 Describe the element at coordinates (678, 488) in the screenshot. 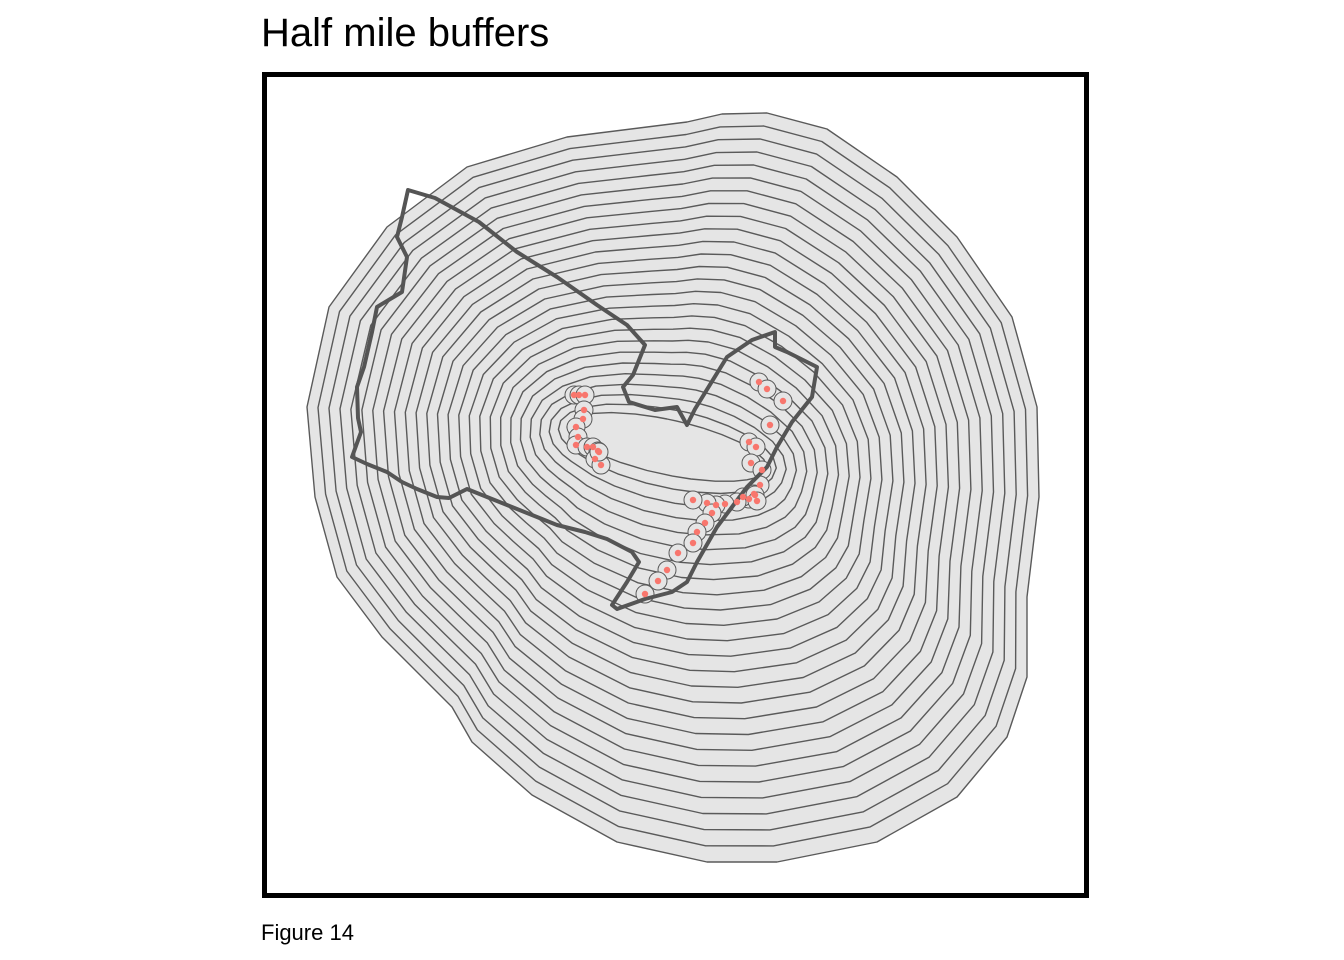

I see `site-points` at that location.